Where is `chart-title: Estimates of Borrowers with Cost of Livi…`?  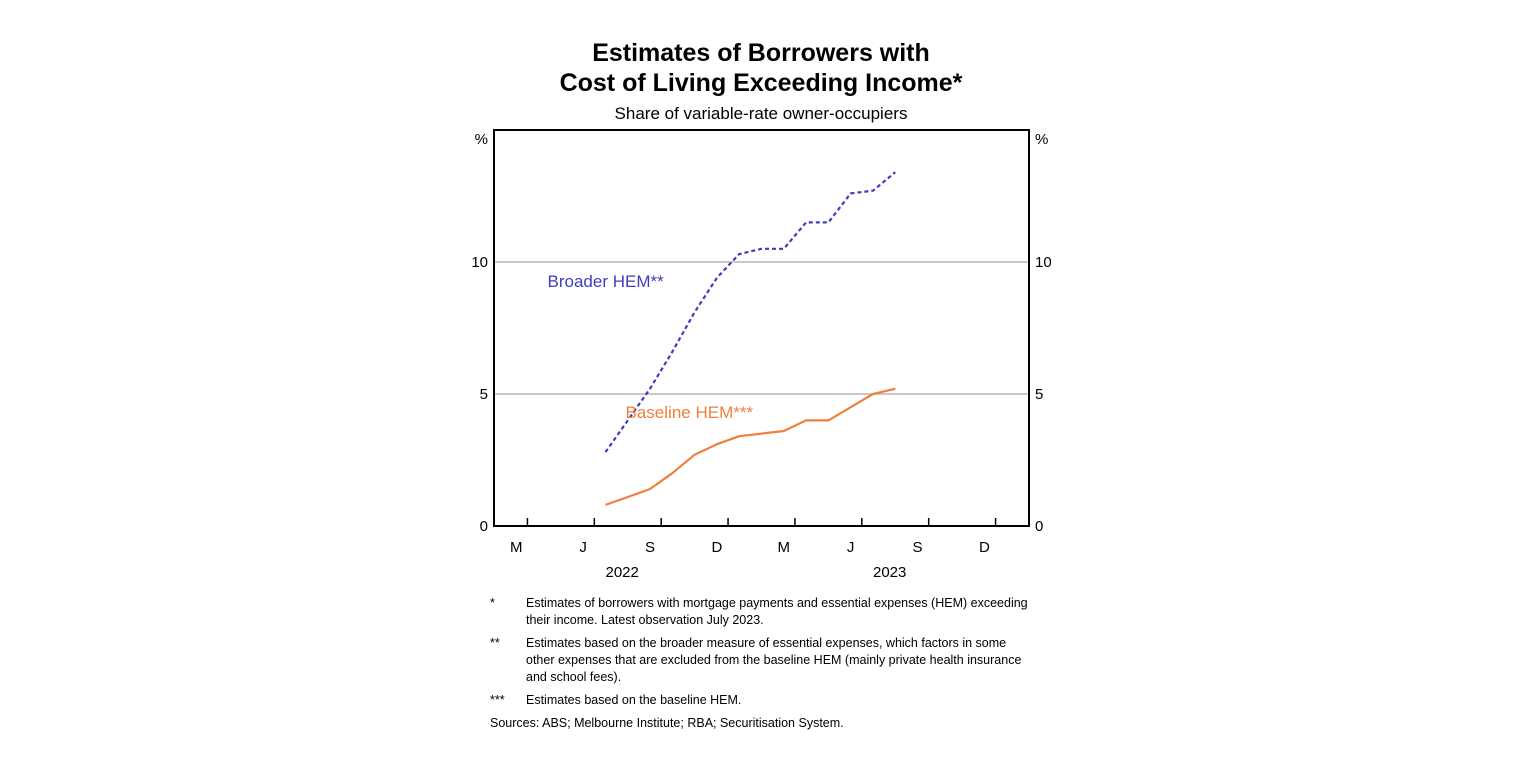 chart-title: Estimates of Borrowers with Cost of Livi… is located at coordinates (761, 68).